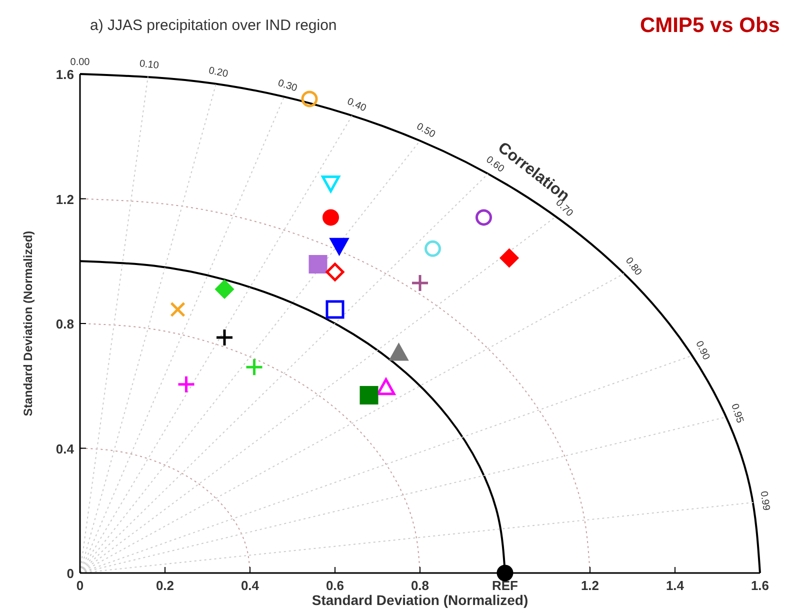 The height and width of the screenshot is (616, 793). I want to click on y-tick-label: 0.8, so click(65, 324).